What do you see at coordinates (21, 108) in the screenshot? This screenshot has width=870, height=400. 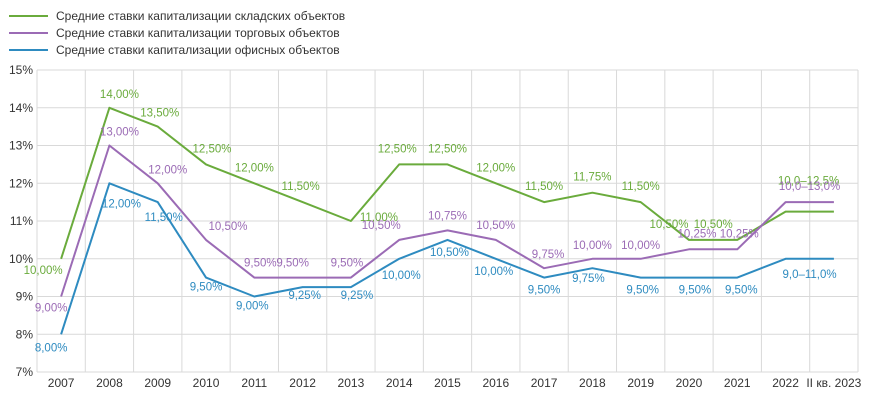 I see `y-tick-label: 14%` at bounding box center [21, 108].